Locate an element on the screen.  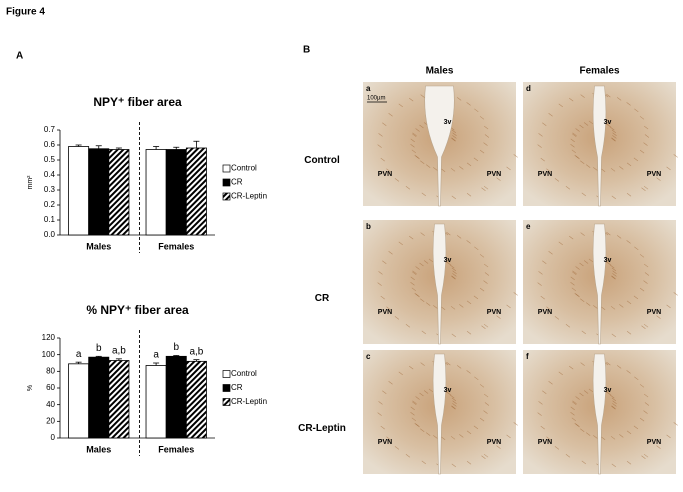
chart-title: NPY⁺ fiber area is located at coordinates (137, 102).